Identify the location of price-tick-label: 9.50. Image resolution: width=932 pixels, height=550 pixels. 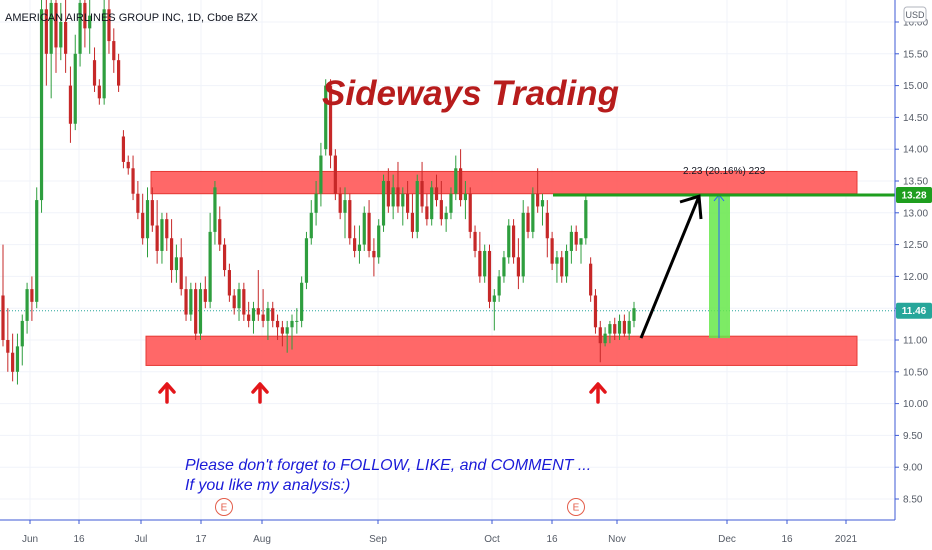
(913, 436).